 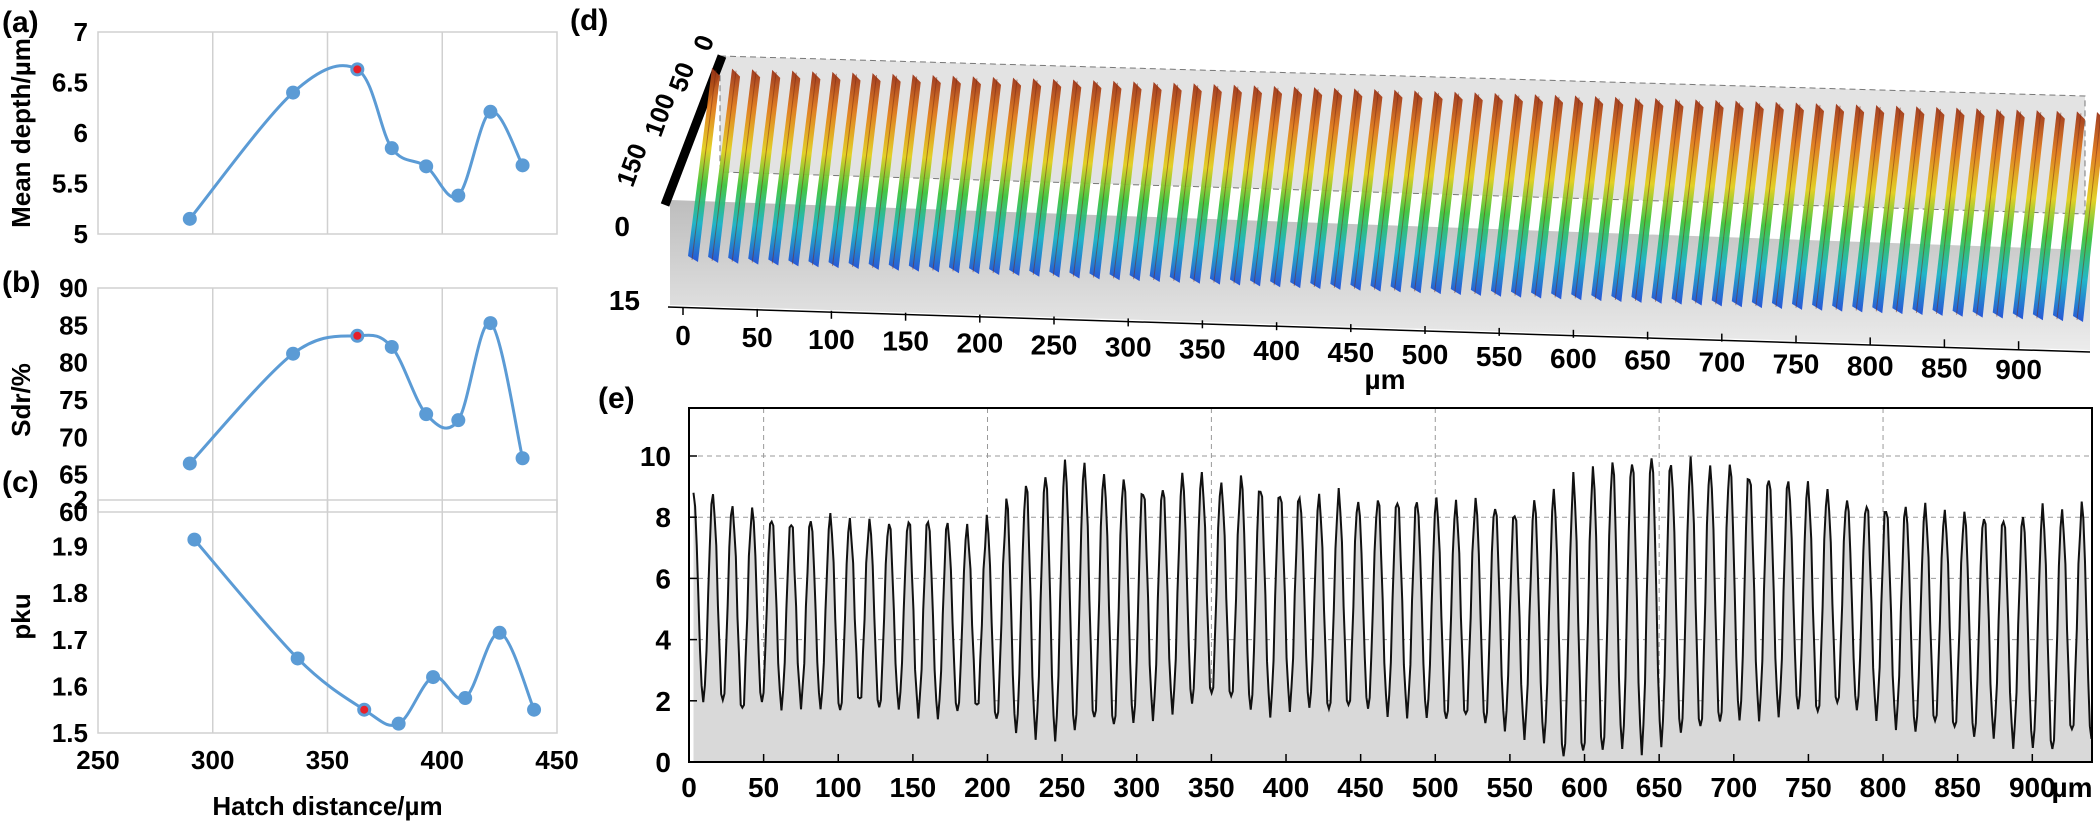 I want to click on y-tick-label: 90, so click(x=73, y=288).